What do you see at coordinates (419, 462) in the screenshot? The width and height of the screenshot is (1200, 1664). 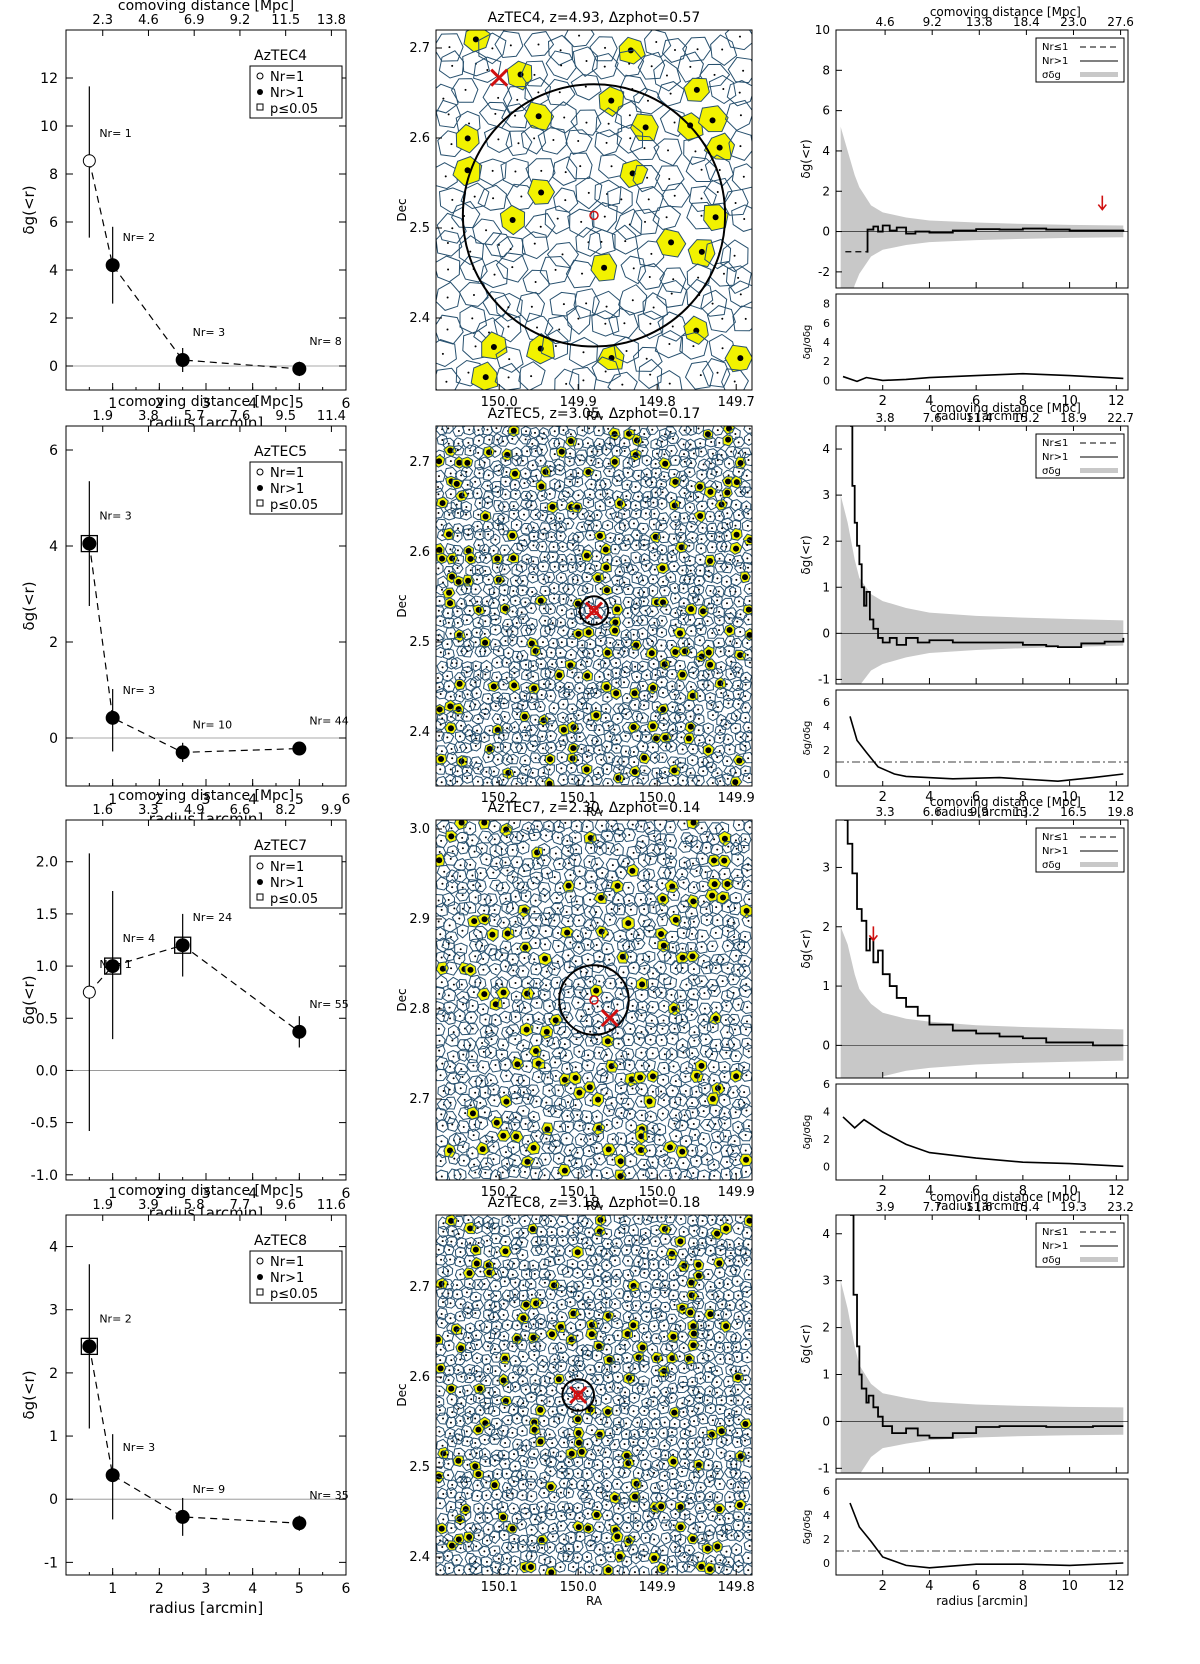 I see `y-tick-label: 2.7` at bounding box center [419, 462].